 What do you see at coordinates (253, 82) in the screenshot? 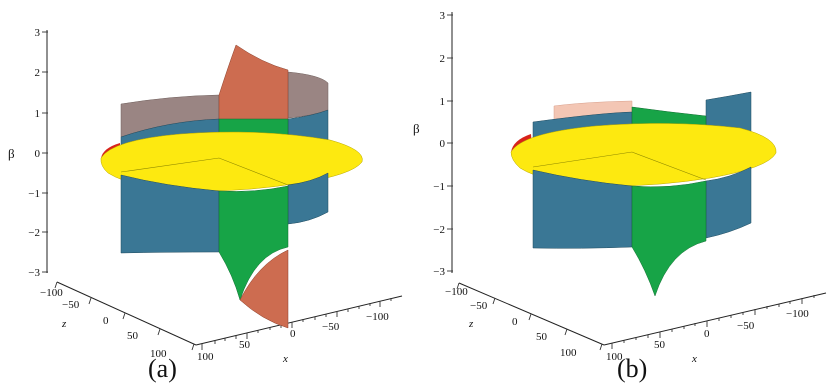
I see `terracotta-plane-upper` at bounding box center [253, 82].